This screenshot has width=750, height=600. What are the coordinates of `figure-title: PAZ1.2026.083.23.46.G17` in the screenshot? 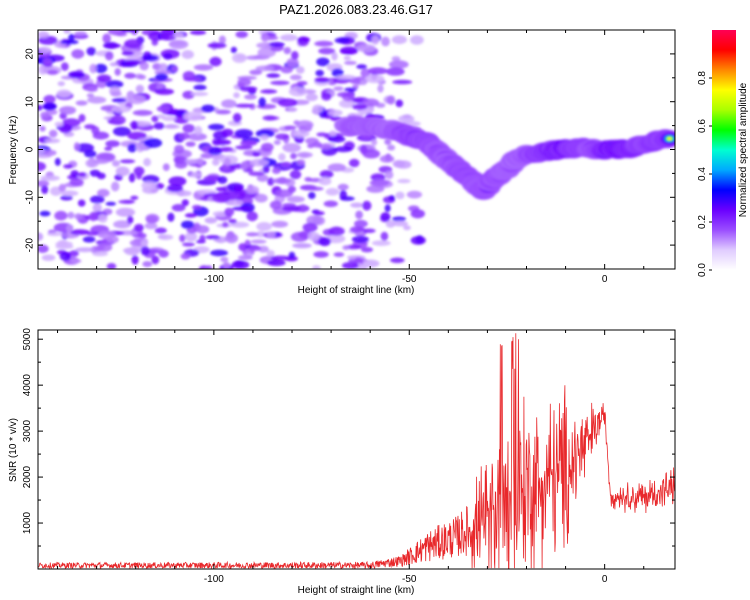 It's located at (356, 9).